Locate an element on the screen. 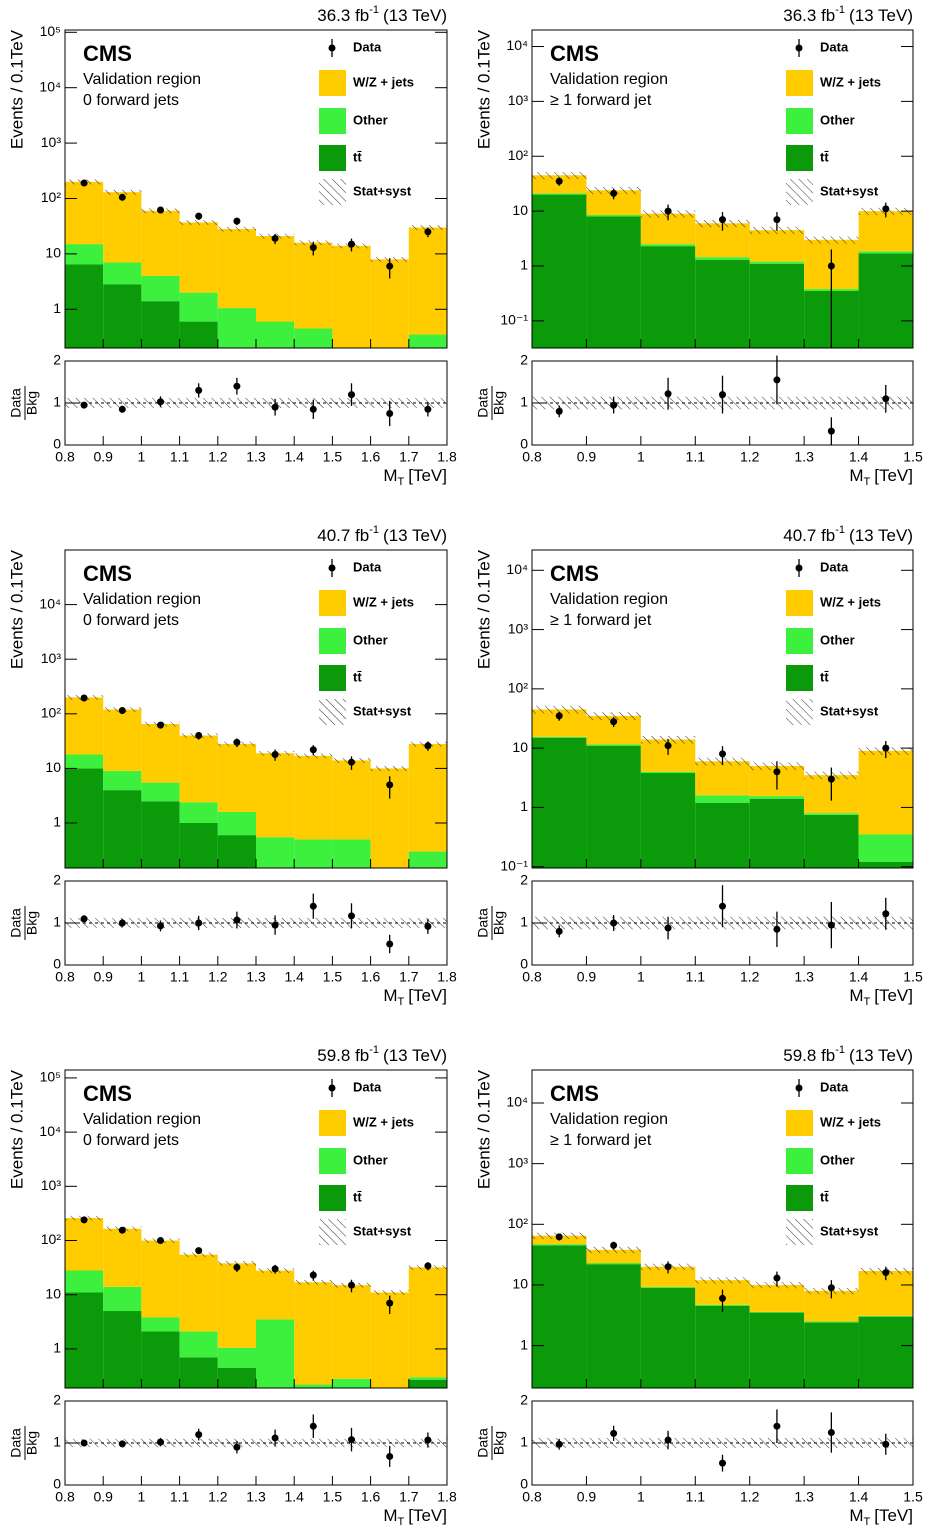  x-tick-label: 0.9 is located at coordinates (103, 977).